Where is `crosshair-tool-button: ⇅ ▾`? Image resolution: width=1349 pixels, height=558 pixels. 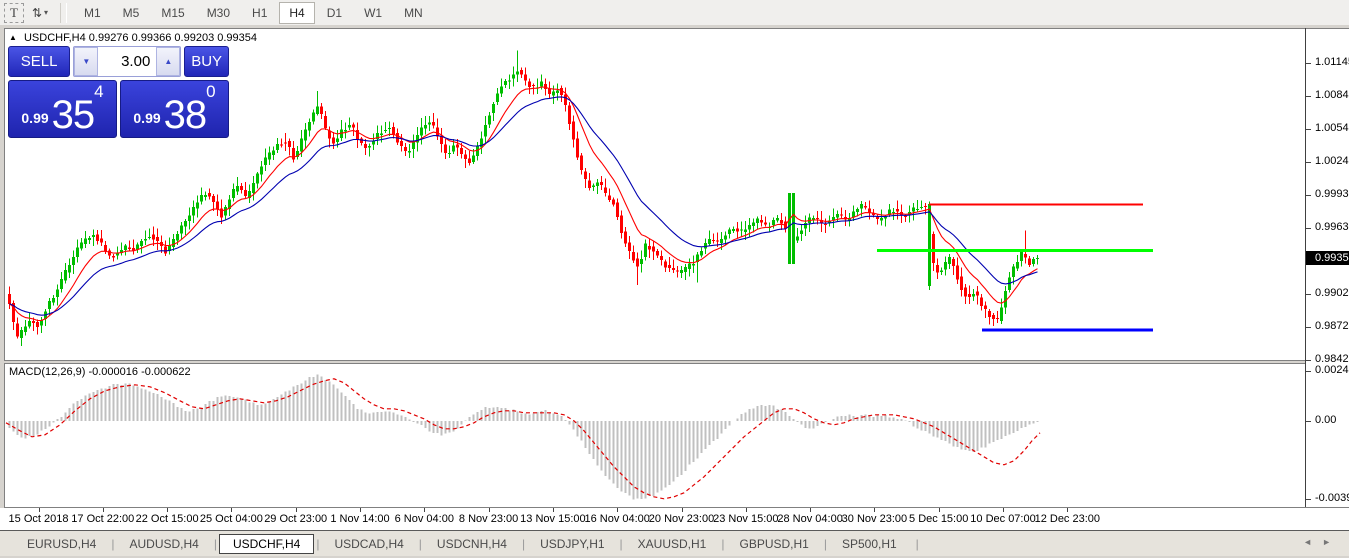
crosshair-tool-button: ⇅ ▾ is located at coordinates (40, 13).